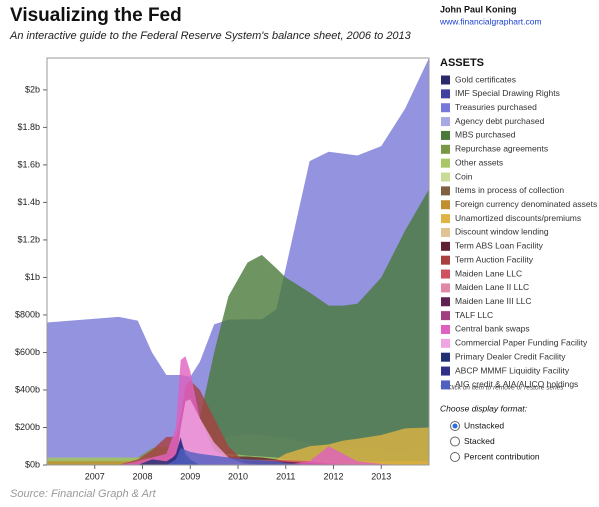  Describe the element at coordinates (493, 301) in the screenshot. I see `legend-item: Maiden Lane III LLC` at that location.